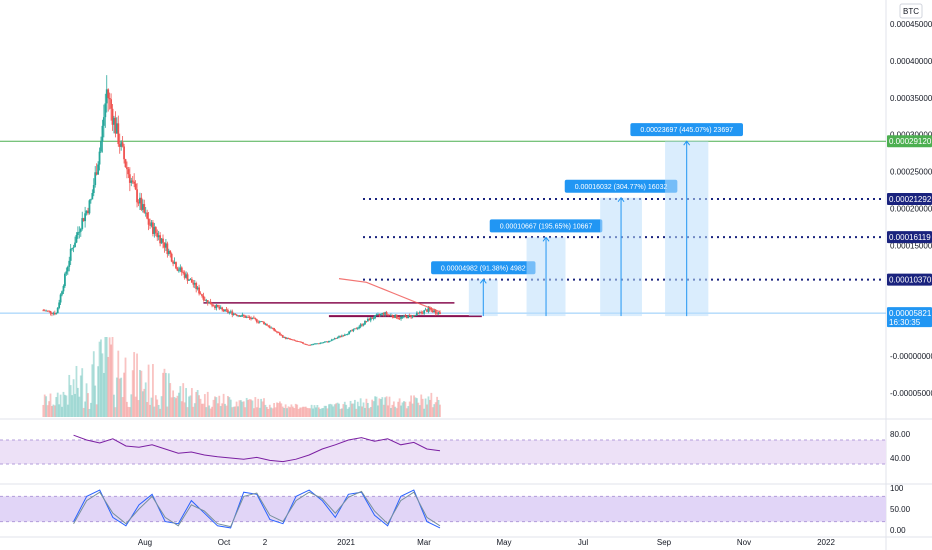  I want to click on moving-average-line, so click(389, 295).